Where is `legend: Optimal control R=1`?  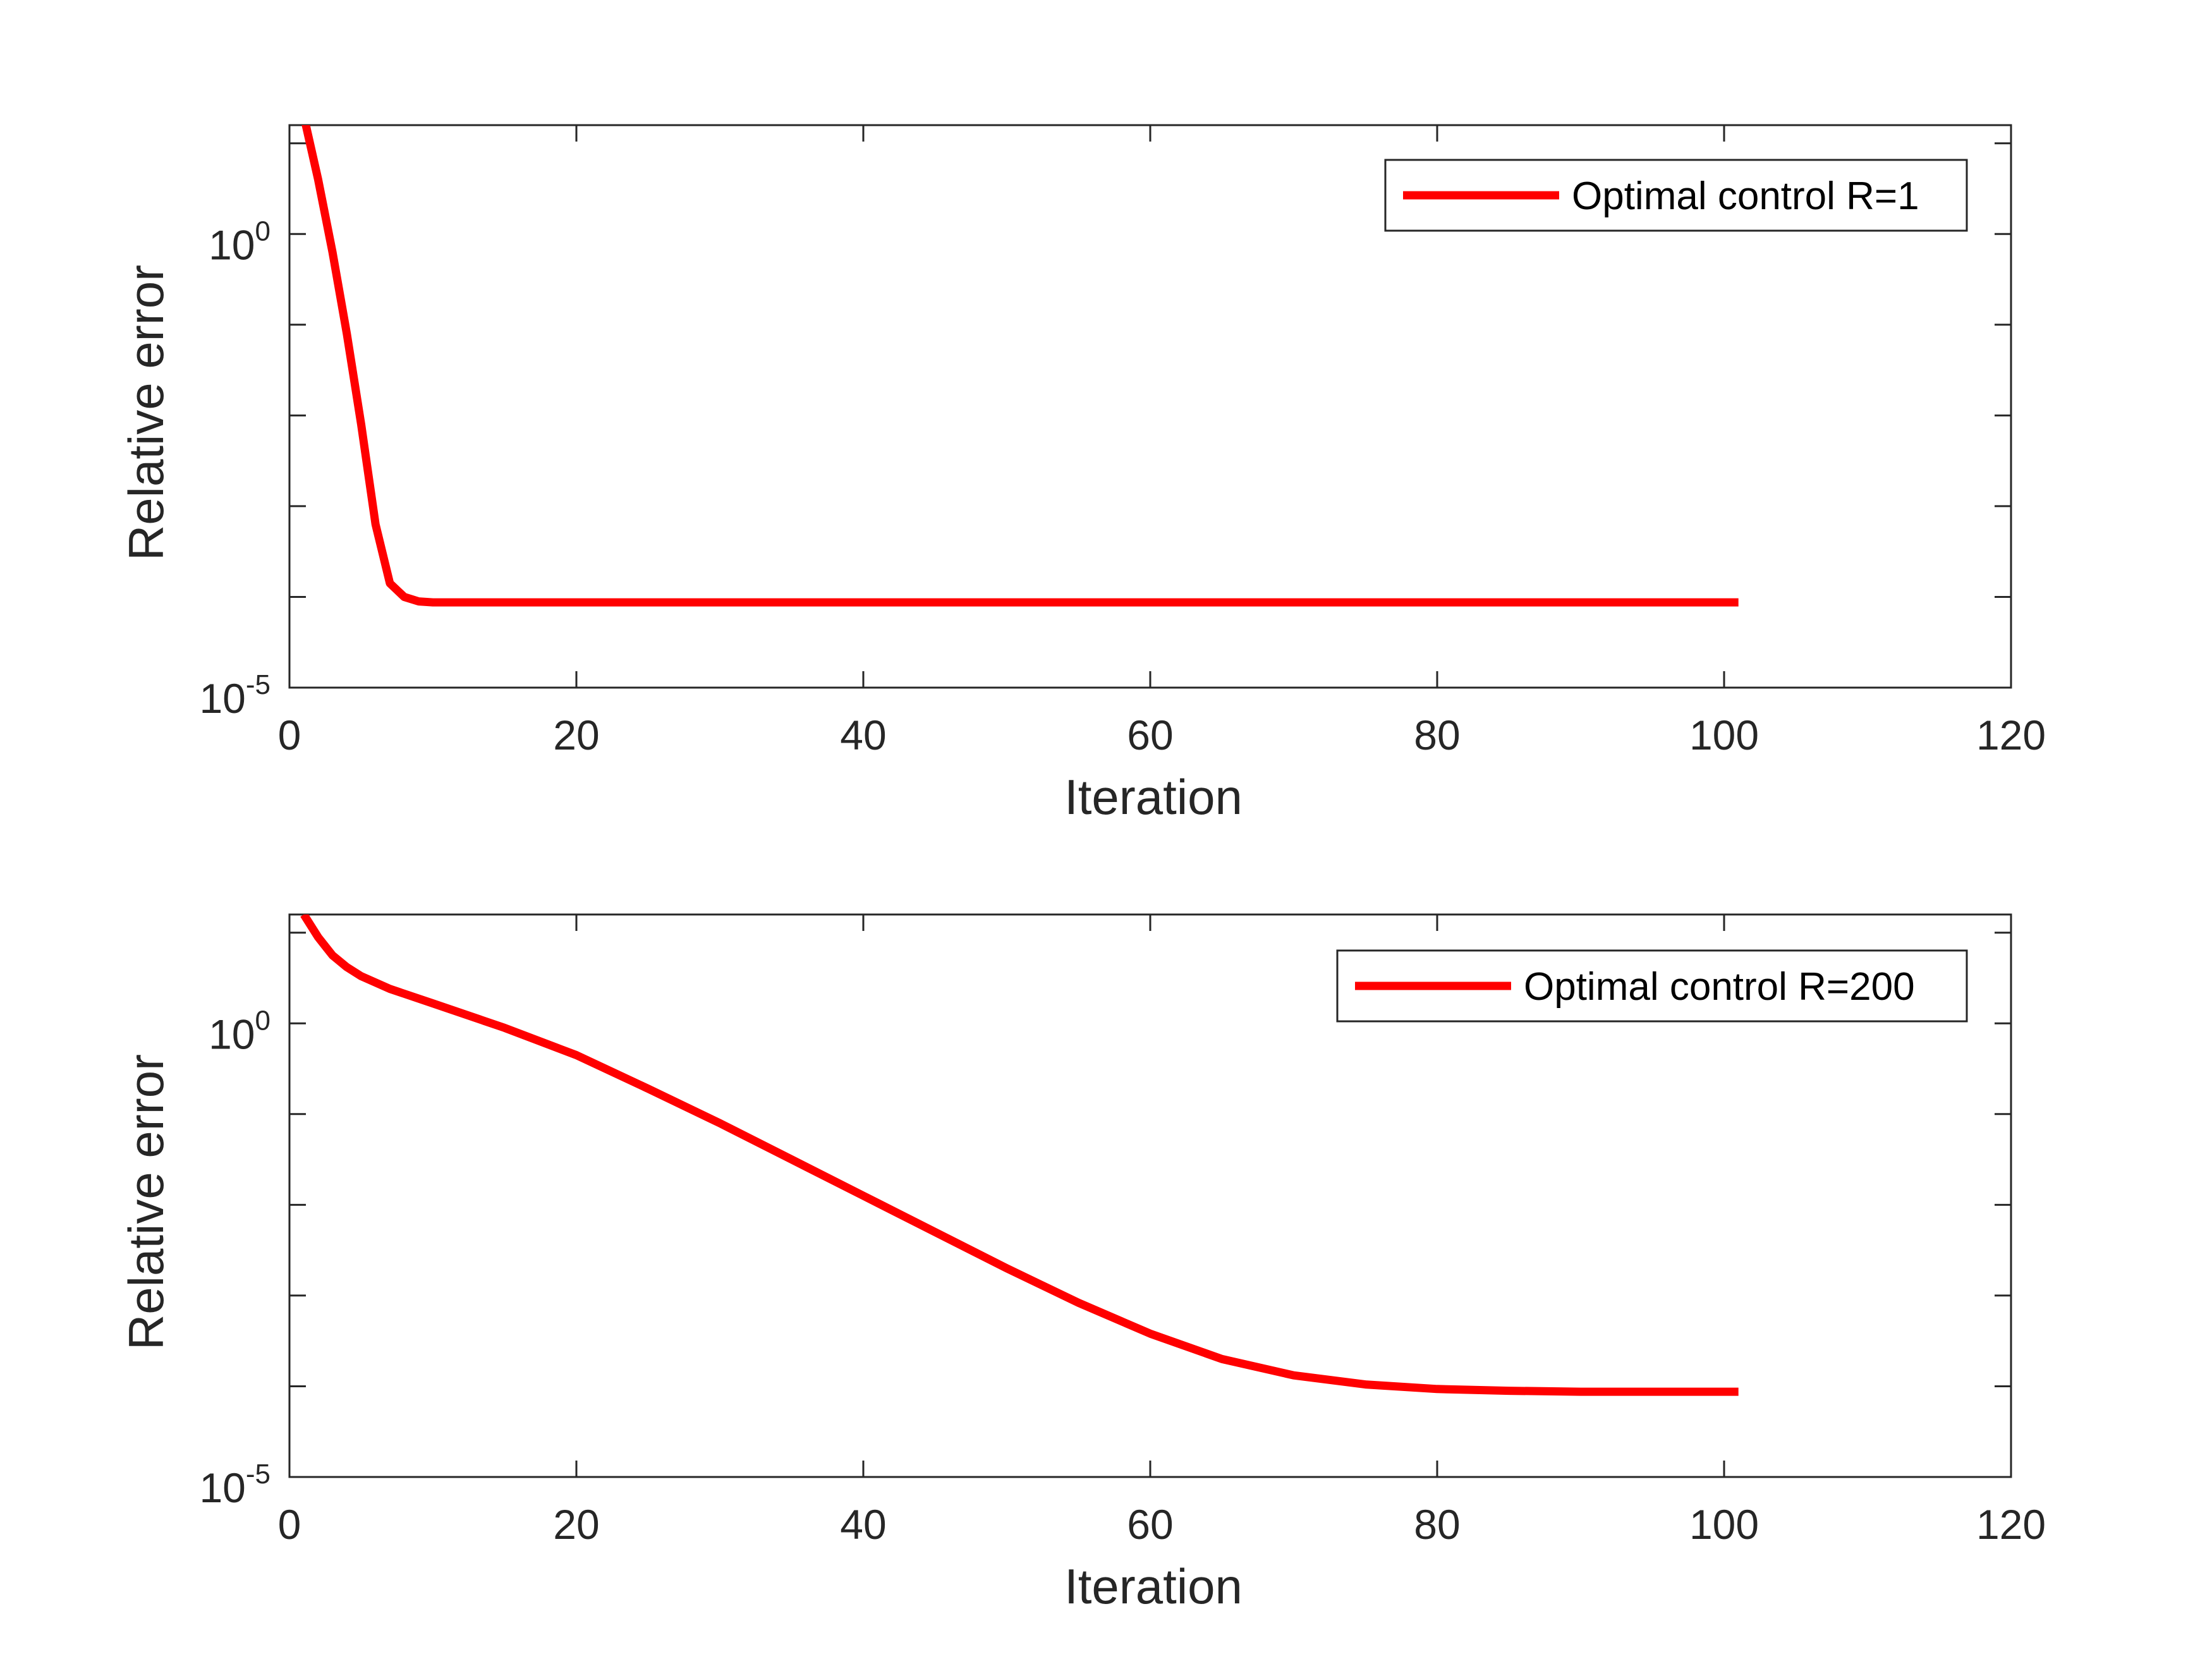
legend: Optimal control R=1 is located at coordinates (1676, 195).